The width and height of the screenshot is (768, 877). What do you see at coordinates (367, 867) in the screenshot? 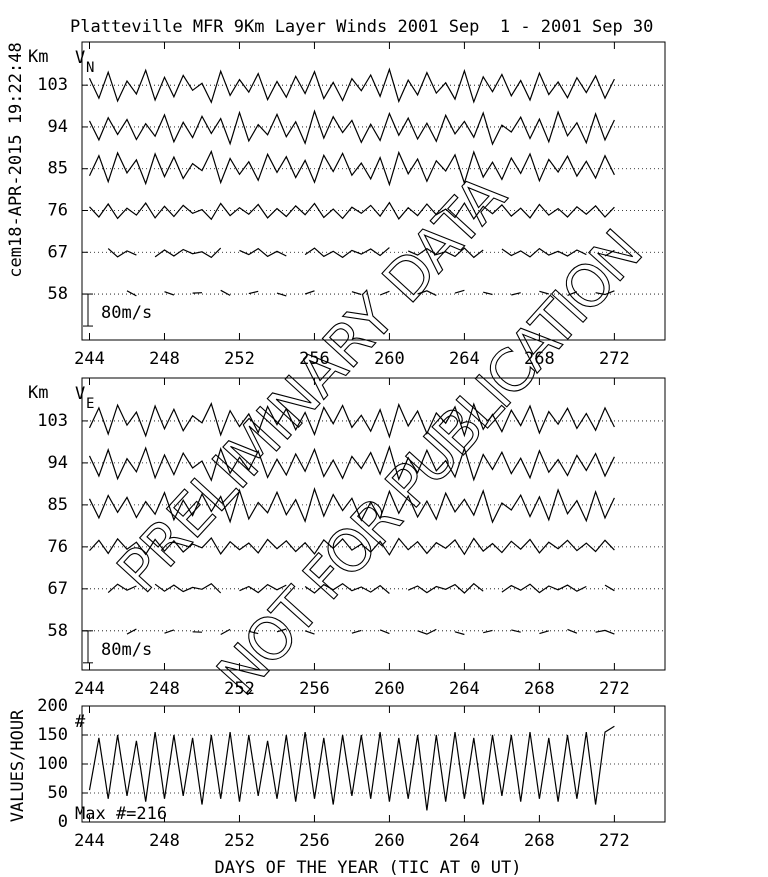
I see `x-axis-label: DAYS OF THE YEAR (TIC AT 0 UT)` at bounding box center [367, 867].